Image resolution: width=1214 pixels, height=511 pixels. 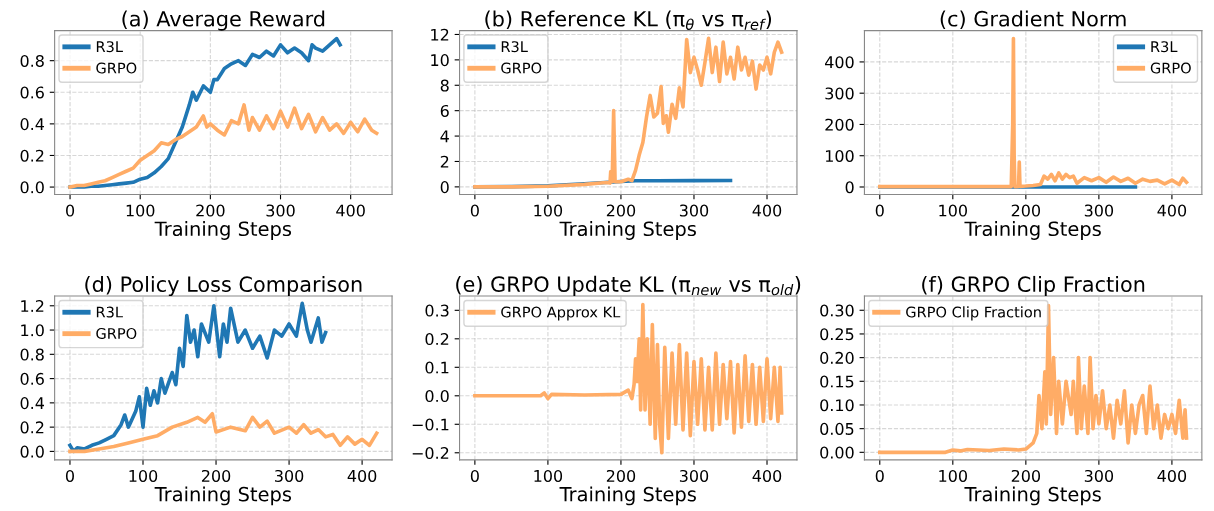 What do you see at coordinates (444, 85) in the screenshot?
I see `y-tick-label: 8` at bounding box center [444, 85].